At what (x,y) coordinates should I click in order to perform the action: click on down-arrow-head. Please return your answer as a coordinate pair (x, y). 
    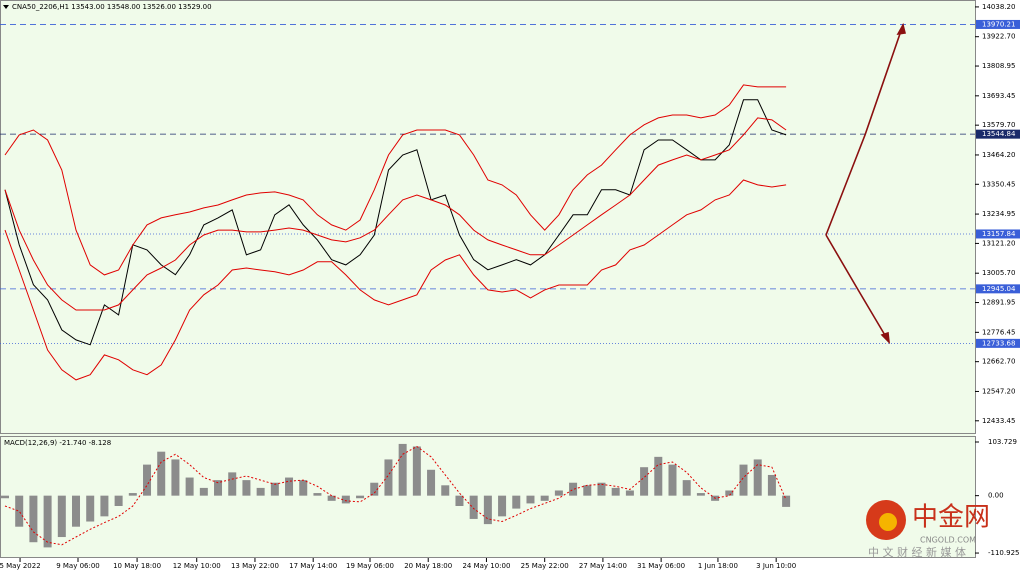
    Looking at the image, I should click on (885, 338).